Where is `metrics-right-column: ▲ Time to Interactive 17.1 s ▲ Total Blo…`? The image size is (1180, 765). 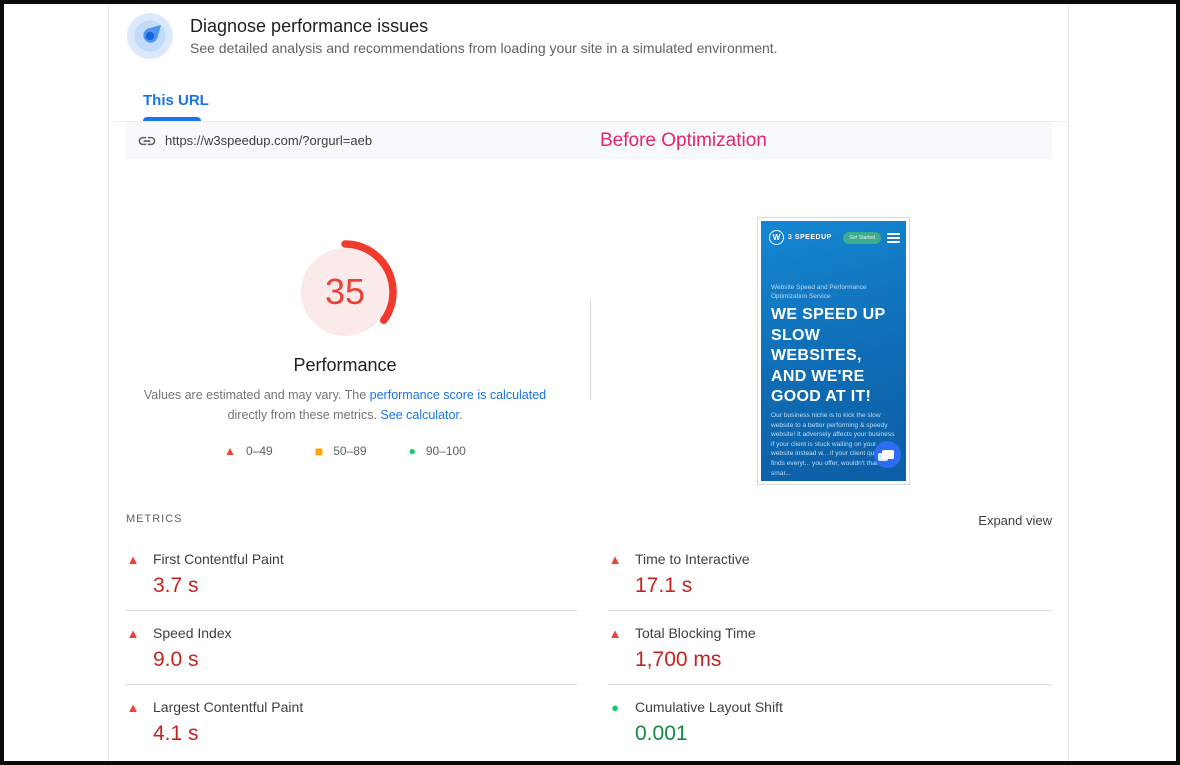
metrics-right-column: ▲ Time to Interactive 17.1 s ▲ Total Blo… is located at coordinates (830, 648).